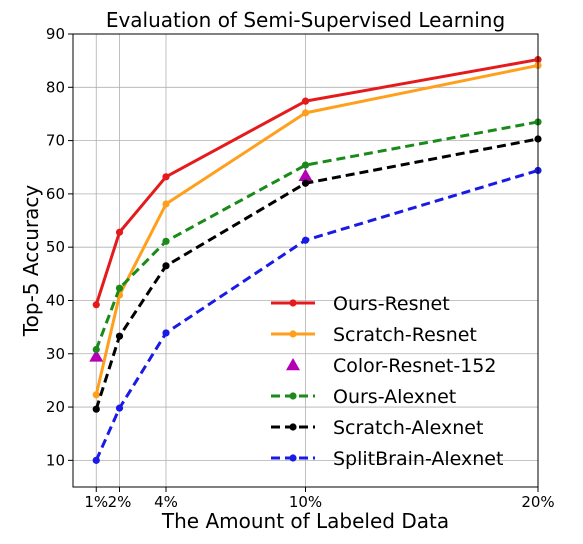  Describe the element at coordinates (394, 397) in the screenshot. I see `legend-label: Ours-Alexnet` at that location.